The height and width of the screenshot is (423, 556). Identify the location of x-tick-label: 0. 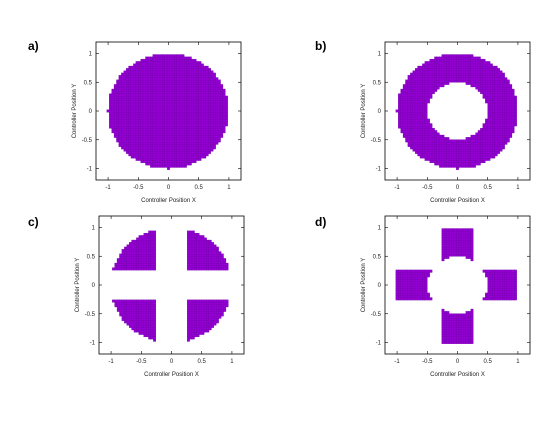
(172, 362).